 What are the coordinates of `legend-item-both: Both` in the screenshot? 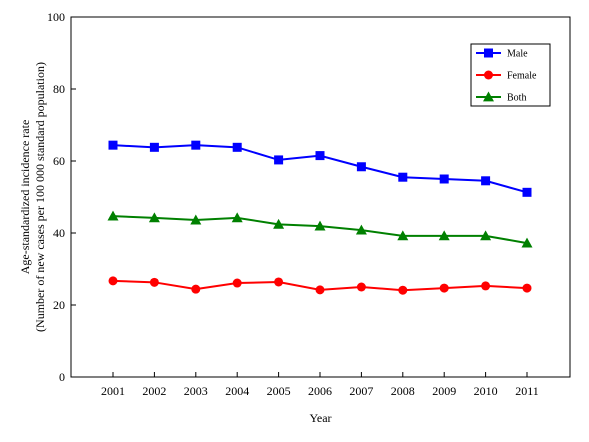 It's located at (501, 97).